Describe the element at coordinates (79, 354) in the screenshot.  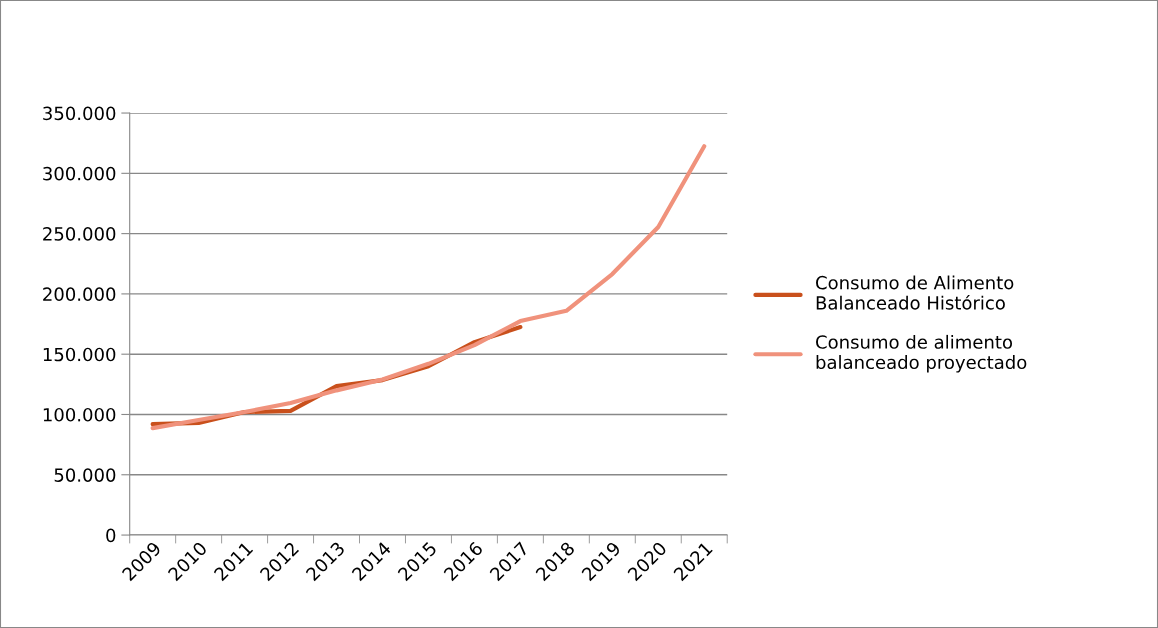
I see `y-tick-label: 150.000` at that location.